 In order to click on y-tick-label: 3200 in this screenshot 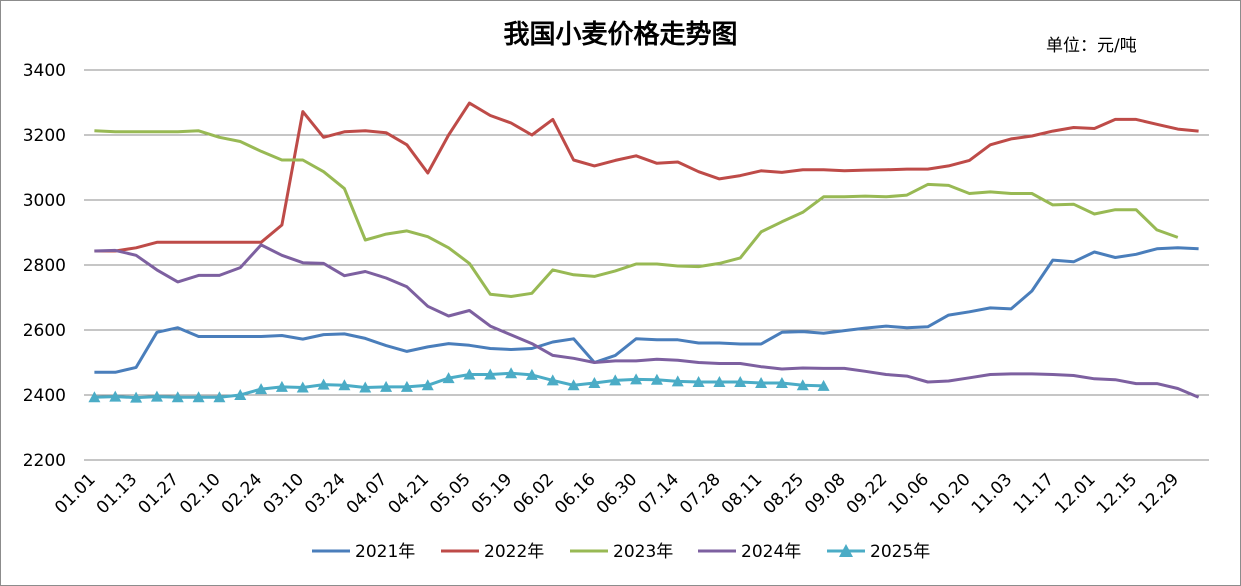, I will do `click(44, 136)`.